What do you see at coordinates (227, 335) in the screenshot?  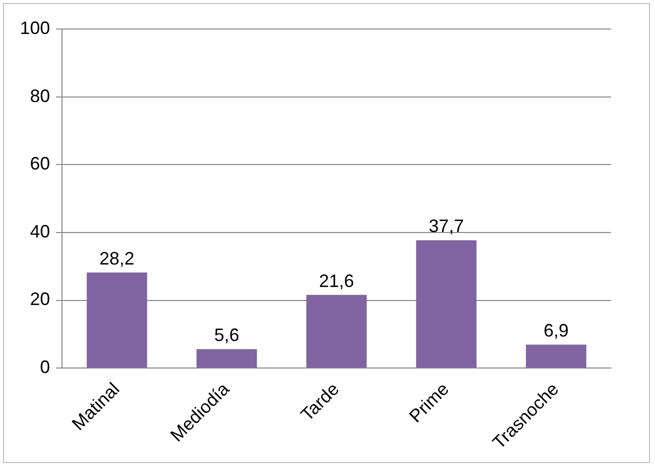 I see `data-label: 5,6` at bounding box center [227, 335].